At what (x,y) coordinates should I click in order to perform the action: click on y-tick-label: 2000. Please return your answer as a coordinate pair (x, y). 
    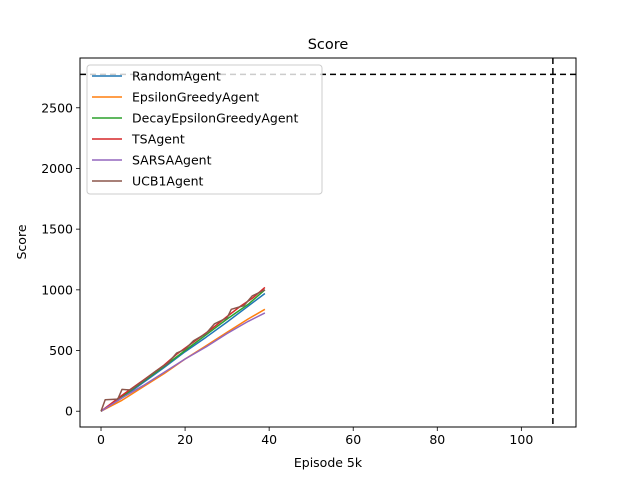
    Looking at the image, I should click on (57, 168).